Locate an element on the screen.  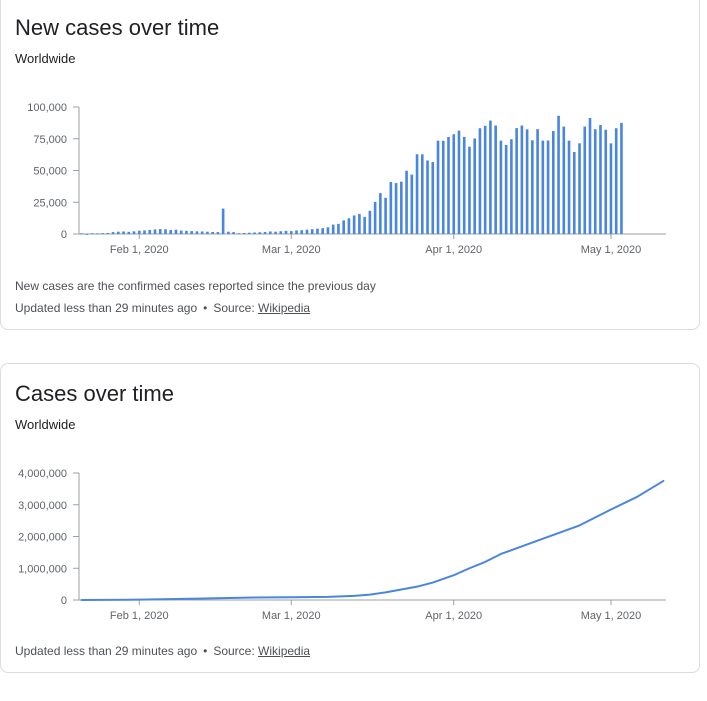
x-tick-label: Apr 1, 2020 is located at coordinates (453, 616).